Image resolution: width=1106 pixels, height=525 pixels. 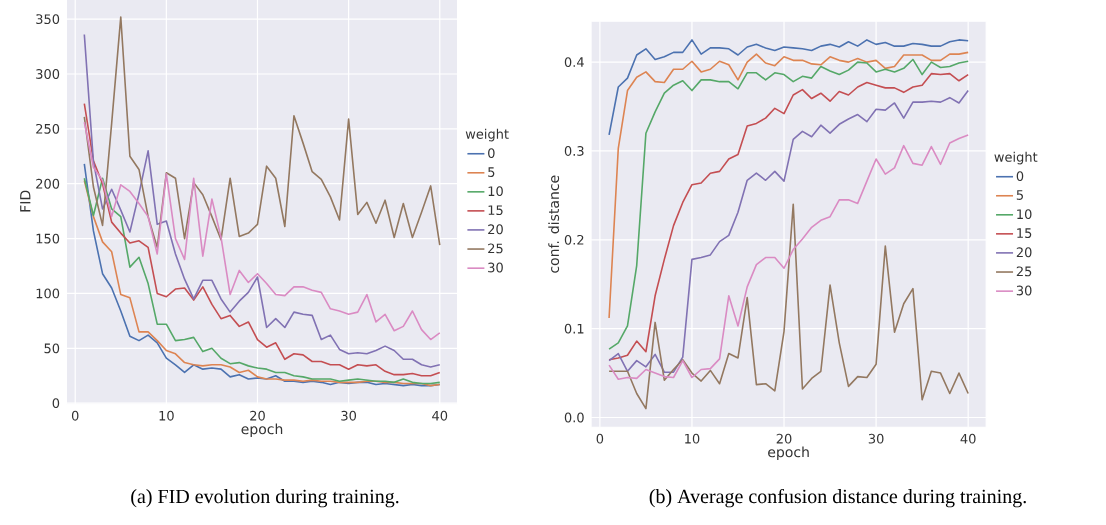 What do you see at coordinates (574, 239) in the screenshot?
I see `y-tick-label: 0.2` at bounding box center [574, 239].